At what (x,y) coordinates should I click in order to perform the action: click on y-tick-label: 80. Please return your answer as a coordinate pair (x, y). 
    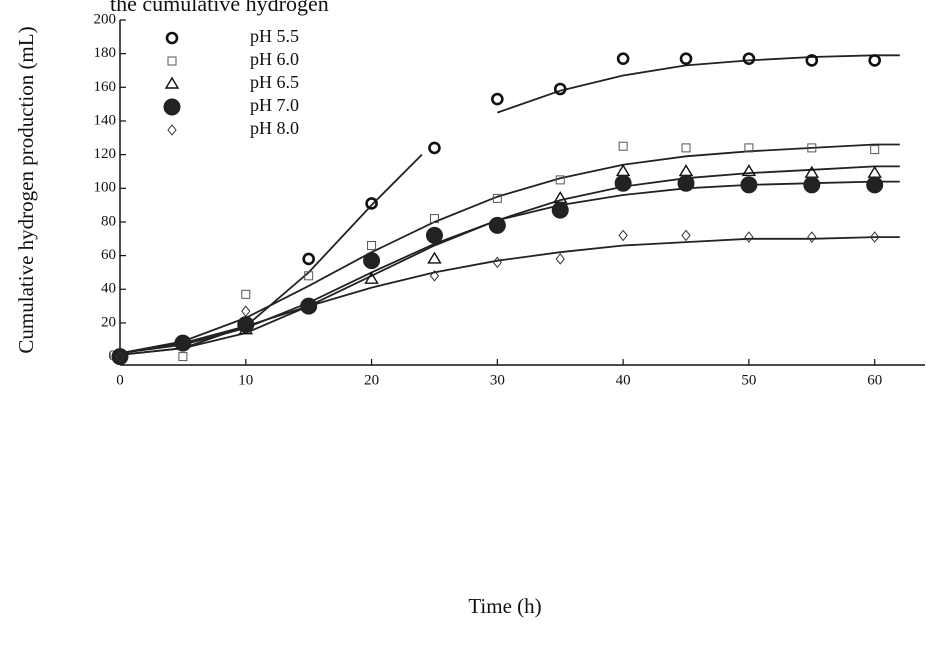
    Looking at the image, I should click on (108, 221).